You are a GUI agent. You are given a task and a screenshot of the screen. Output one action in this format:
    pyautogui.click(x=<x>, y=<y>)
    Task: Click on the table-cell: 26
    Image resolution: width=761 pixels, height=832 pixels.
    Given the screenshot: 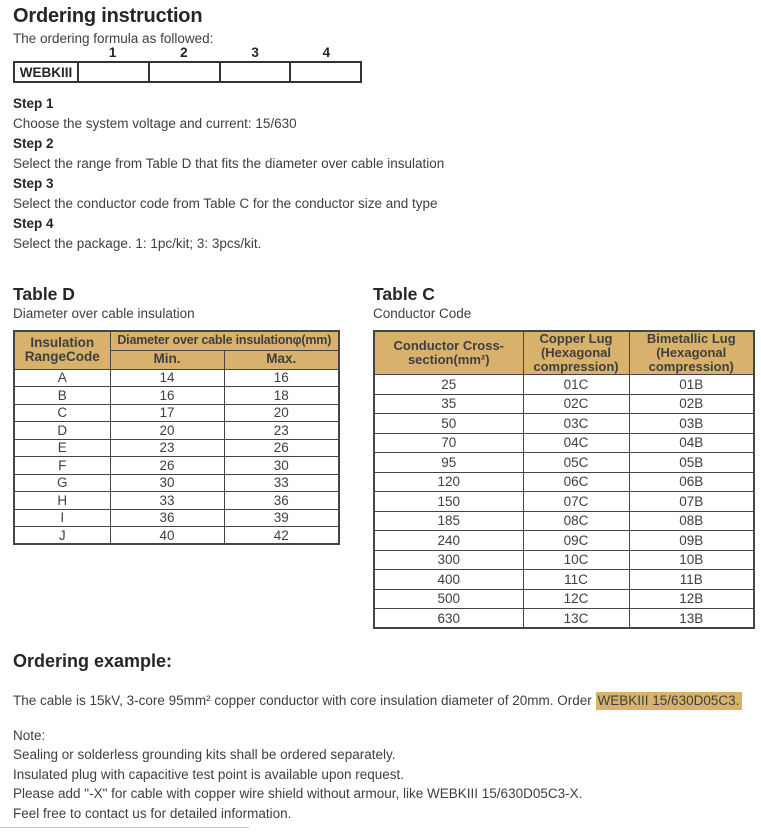 What is the action you would take?
    pyautogui.click(x=167, y=465)
    